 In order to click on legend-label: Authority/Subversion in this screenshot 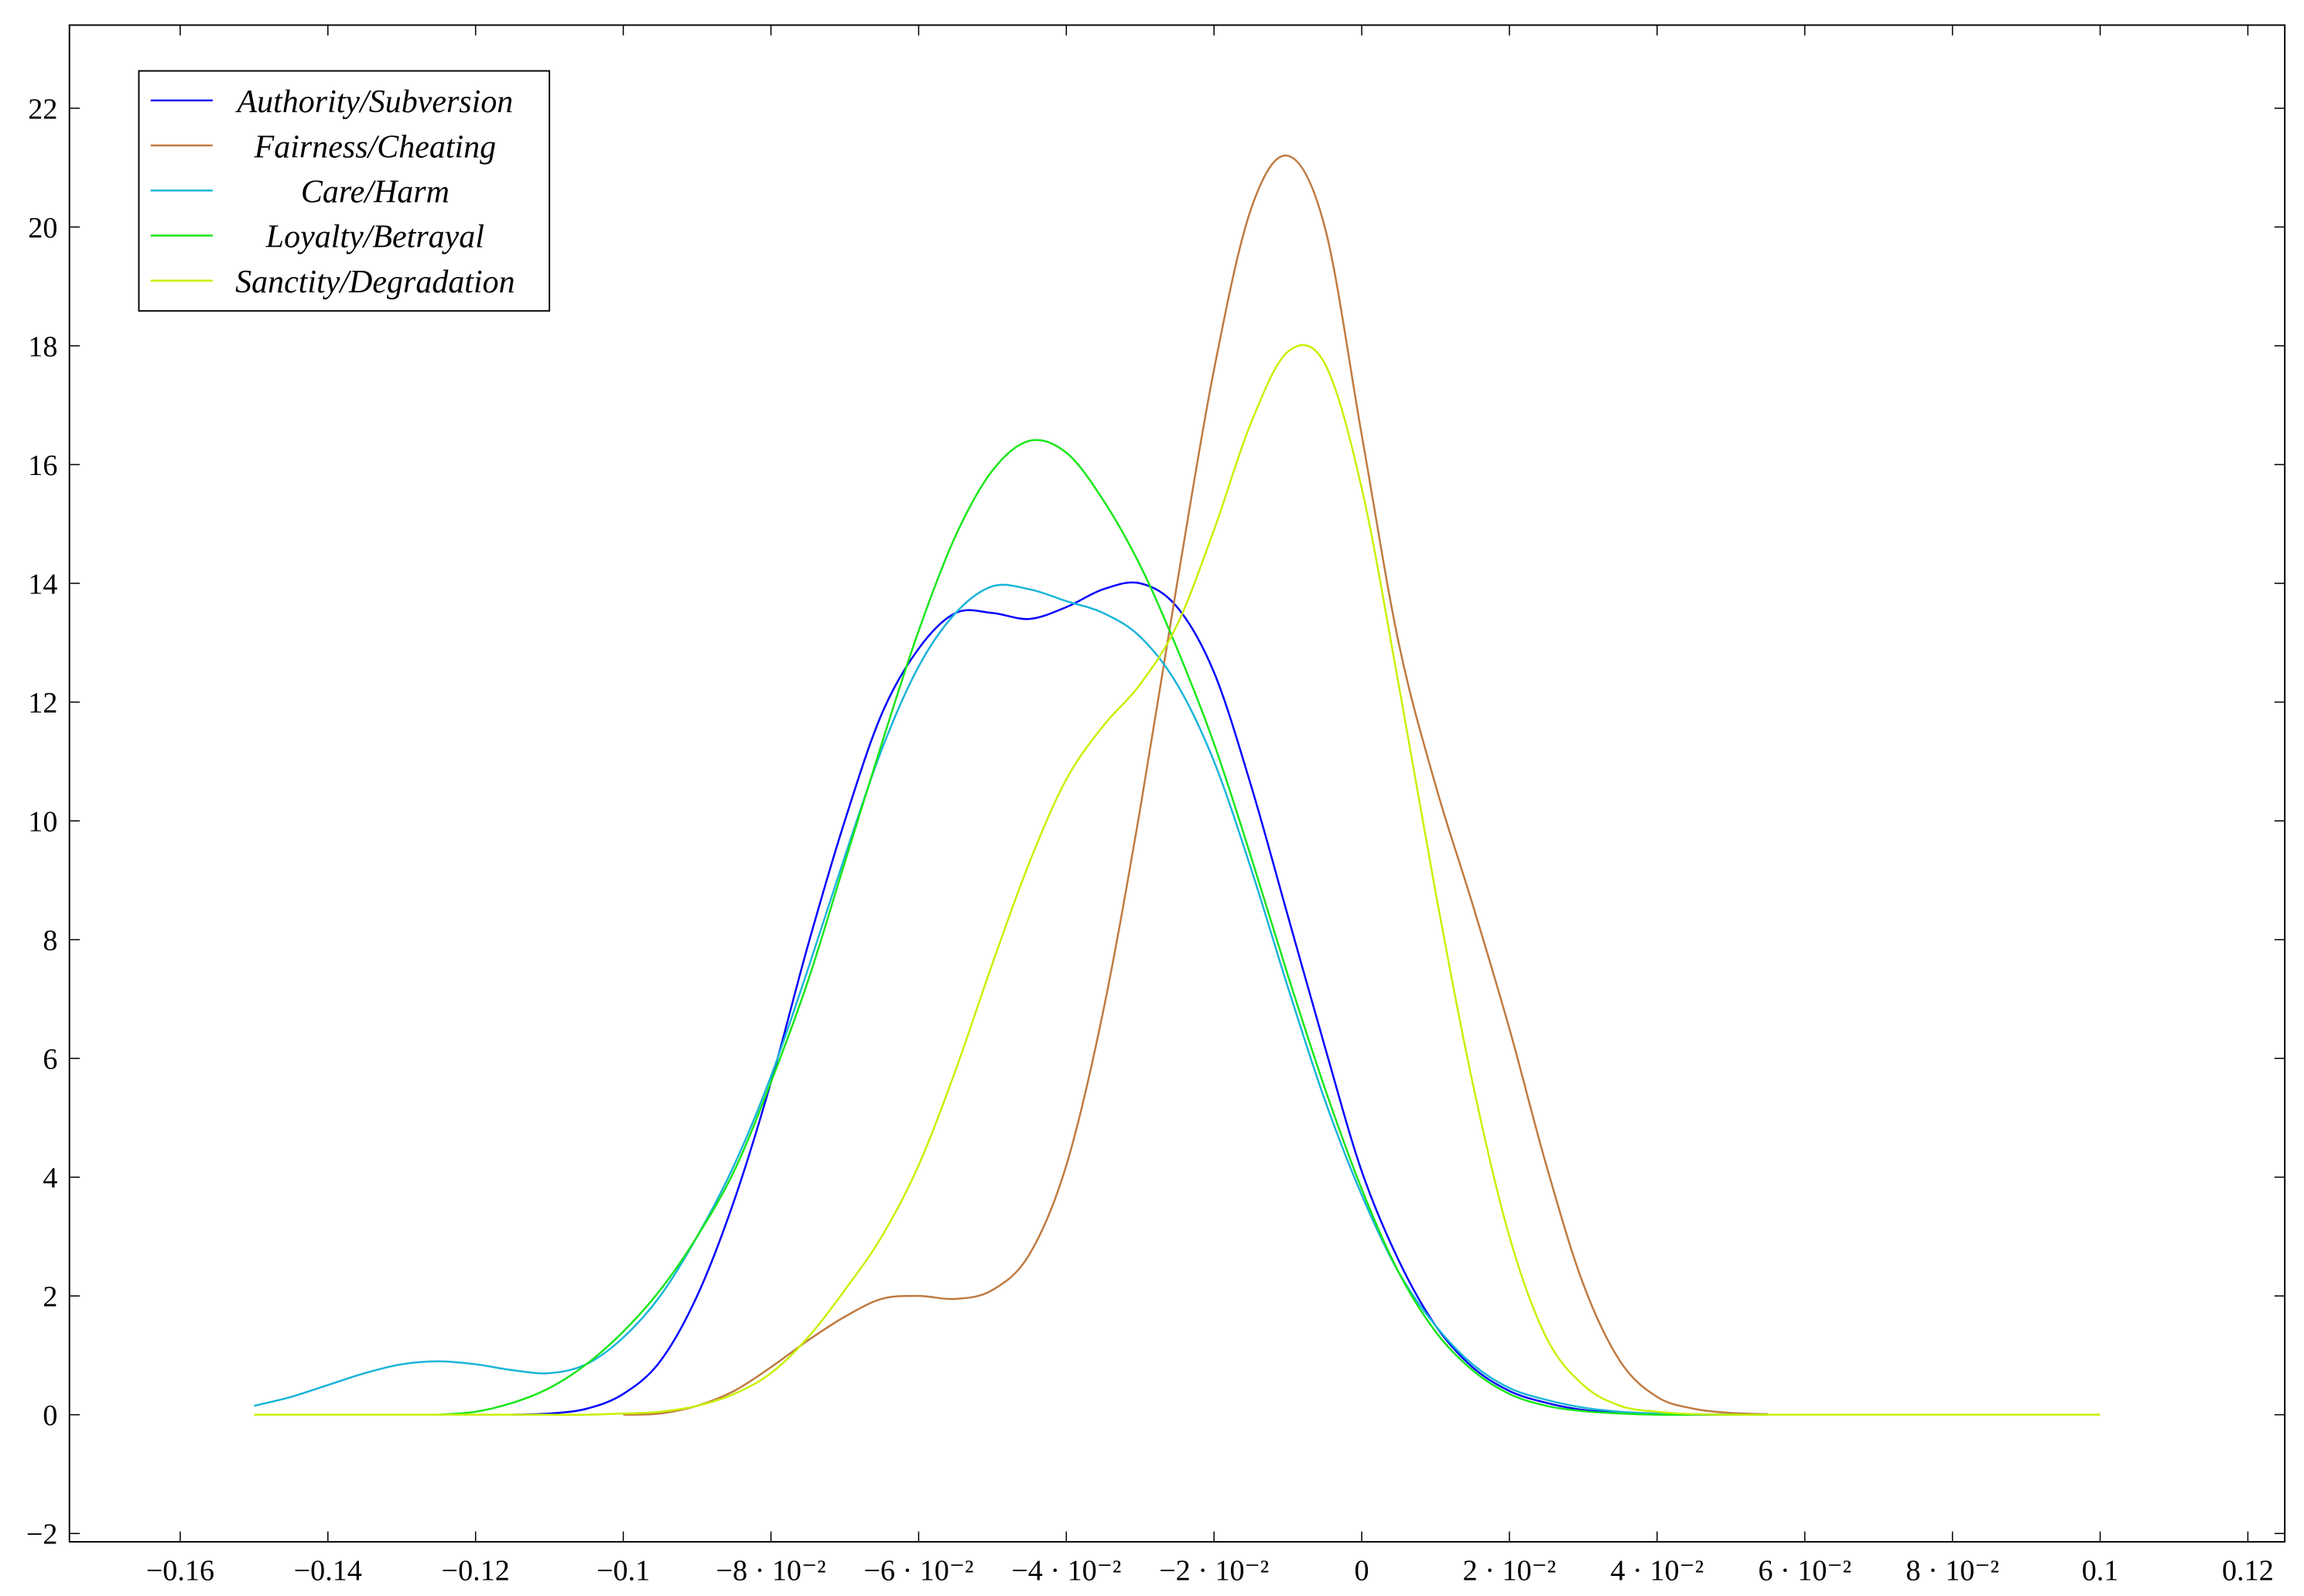, I will do `click(373, 102)`.